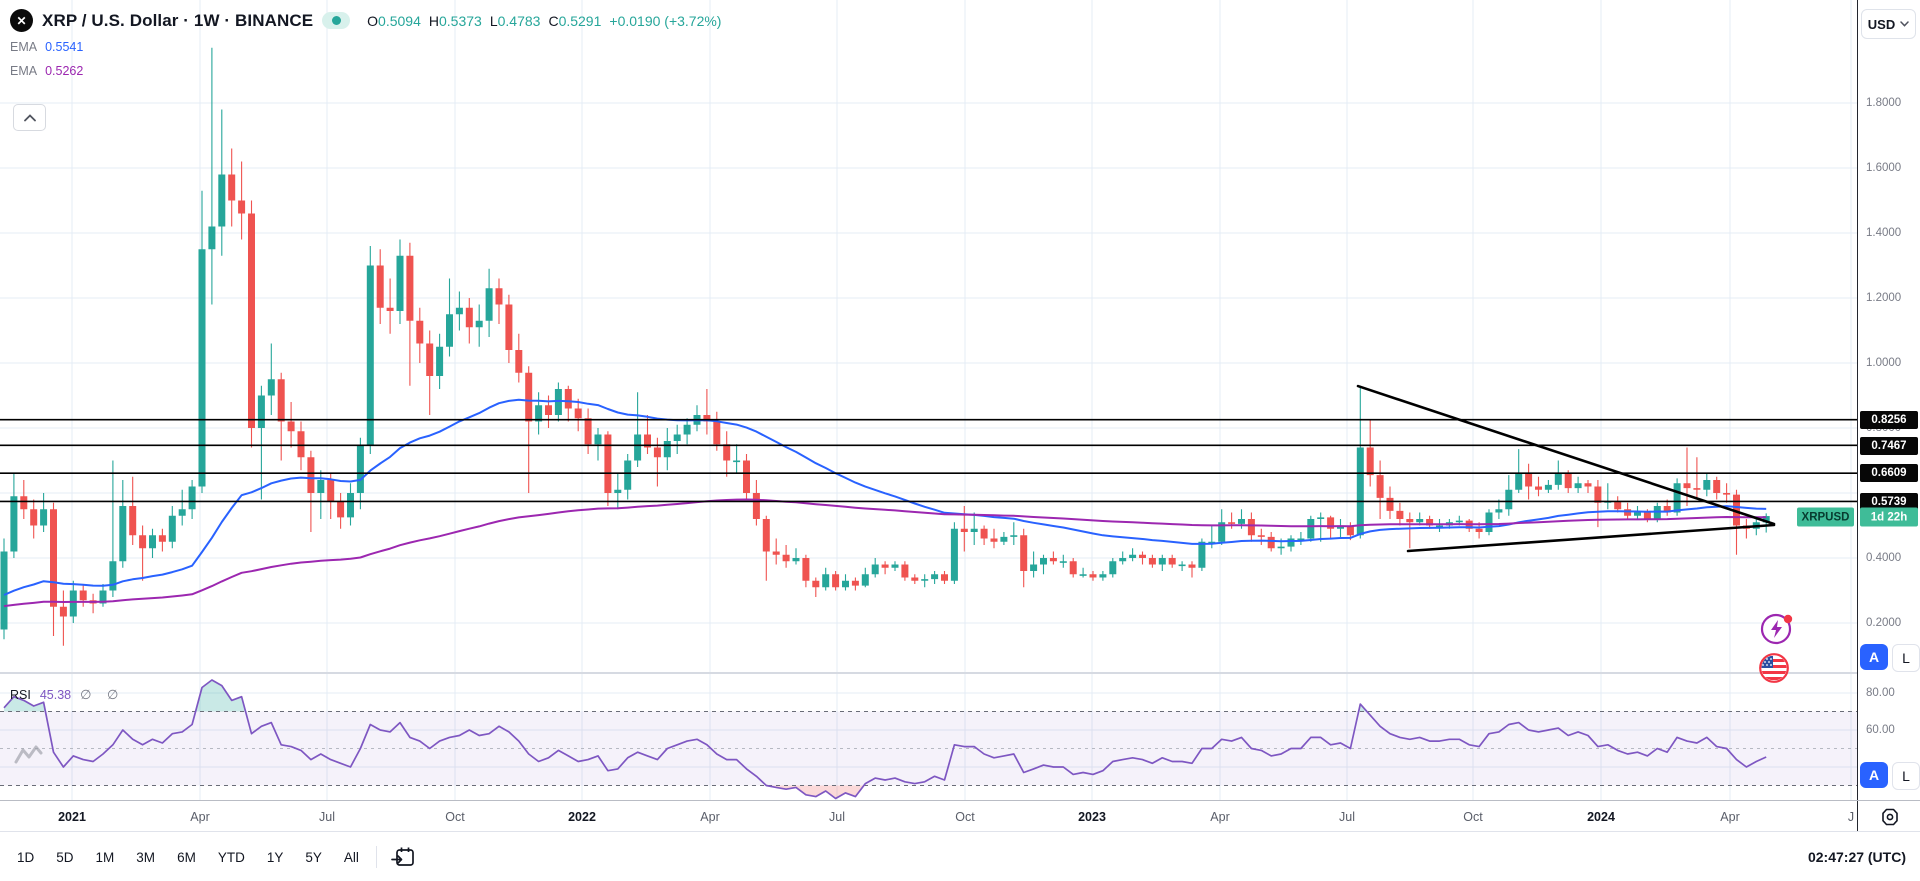  What do you see at coordinates (186, 857) in the screenshot?
I see `range-button-6m: 6M` at bounding box center [186, 857].